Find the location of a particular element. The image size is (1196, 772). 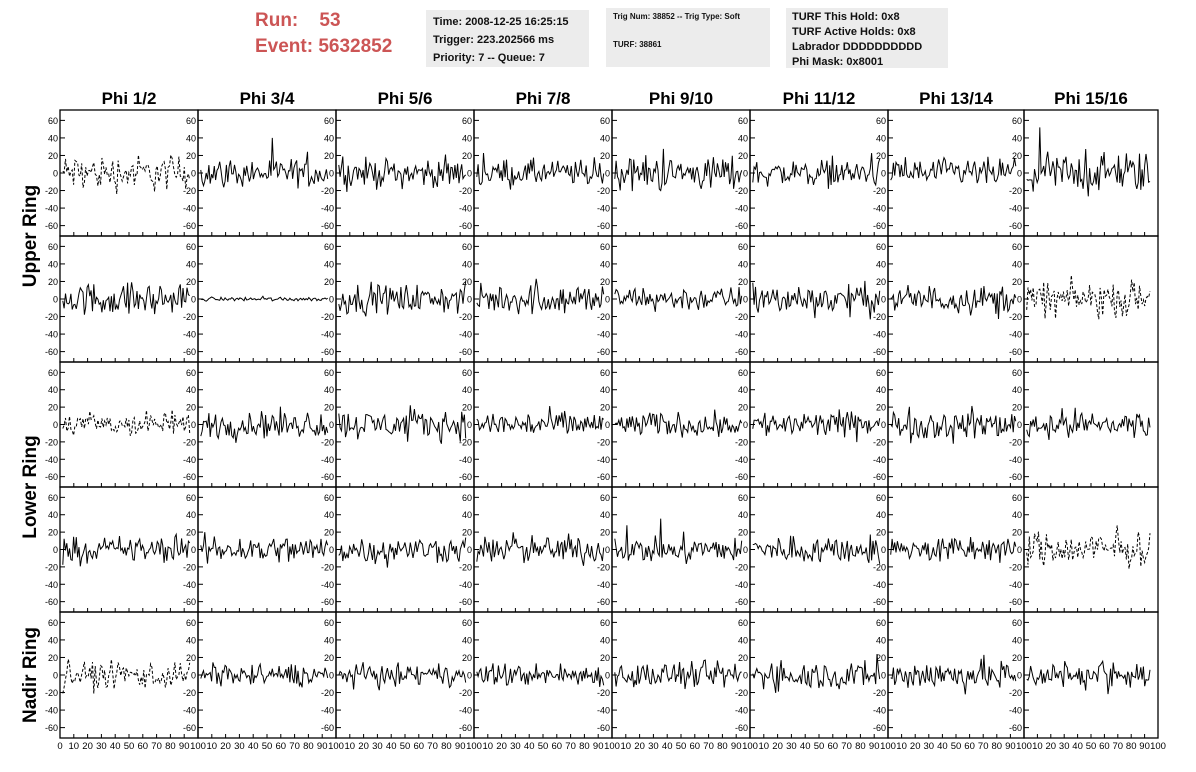

run-number: Run: 53 is located at coordinates (298, 20).